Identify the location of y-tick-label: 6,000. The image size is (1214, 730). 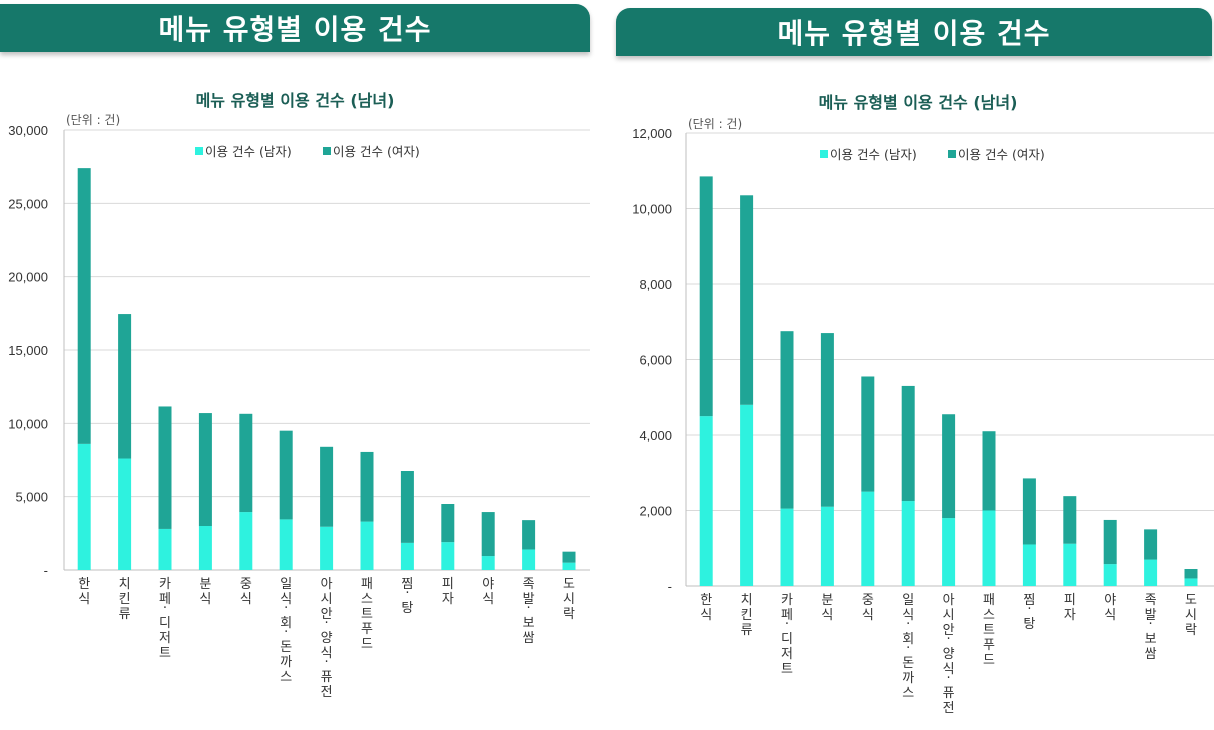
(655, 360).